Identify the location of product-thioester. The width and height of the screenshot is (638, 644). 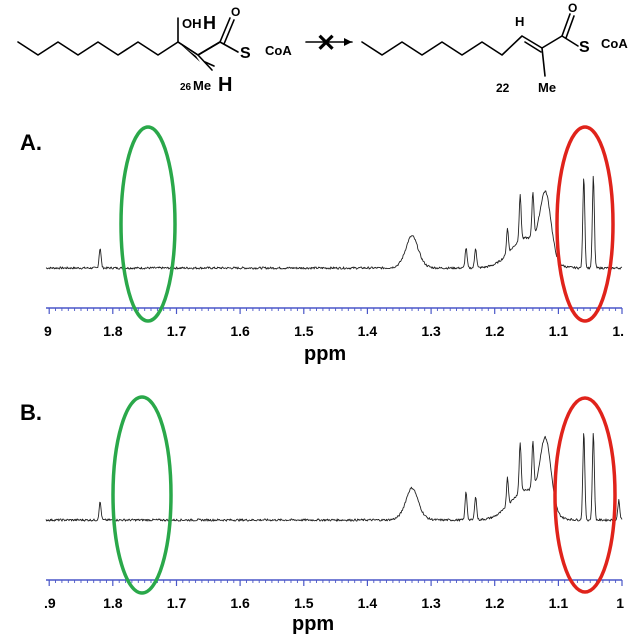
(570, 41).